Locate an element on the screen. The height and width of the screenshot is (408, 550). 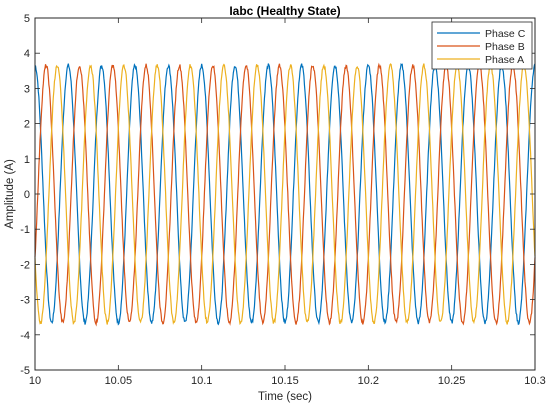
x-tick-labels: 10 10.05 10.1 10.15 10.2 10.25 10.3 is located at coordinates (287, 381).